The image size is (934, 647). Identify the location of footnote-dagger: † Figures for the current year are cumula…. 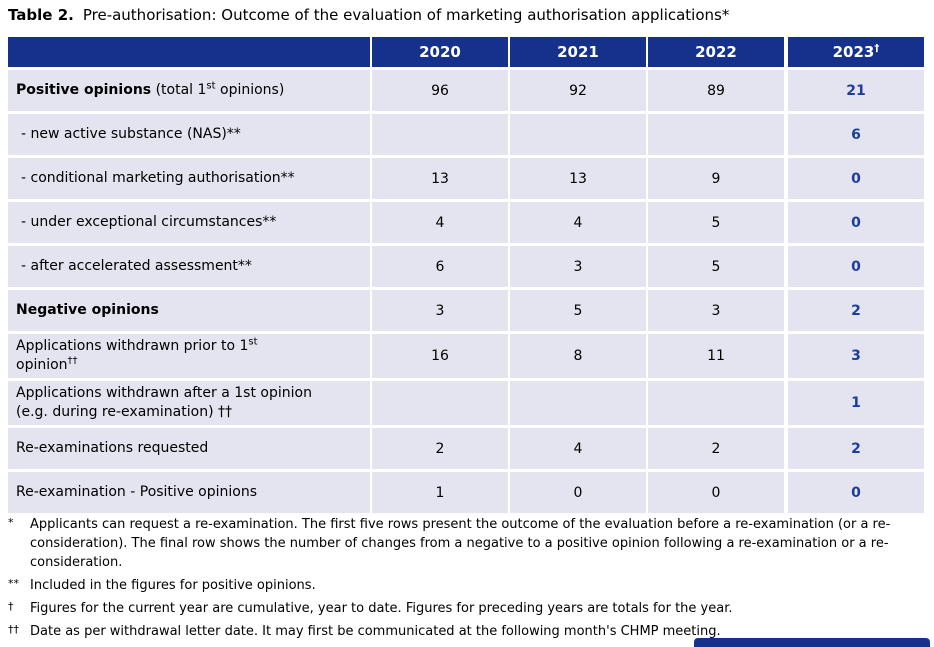
(468, 608).